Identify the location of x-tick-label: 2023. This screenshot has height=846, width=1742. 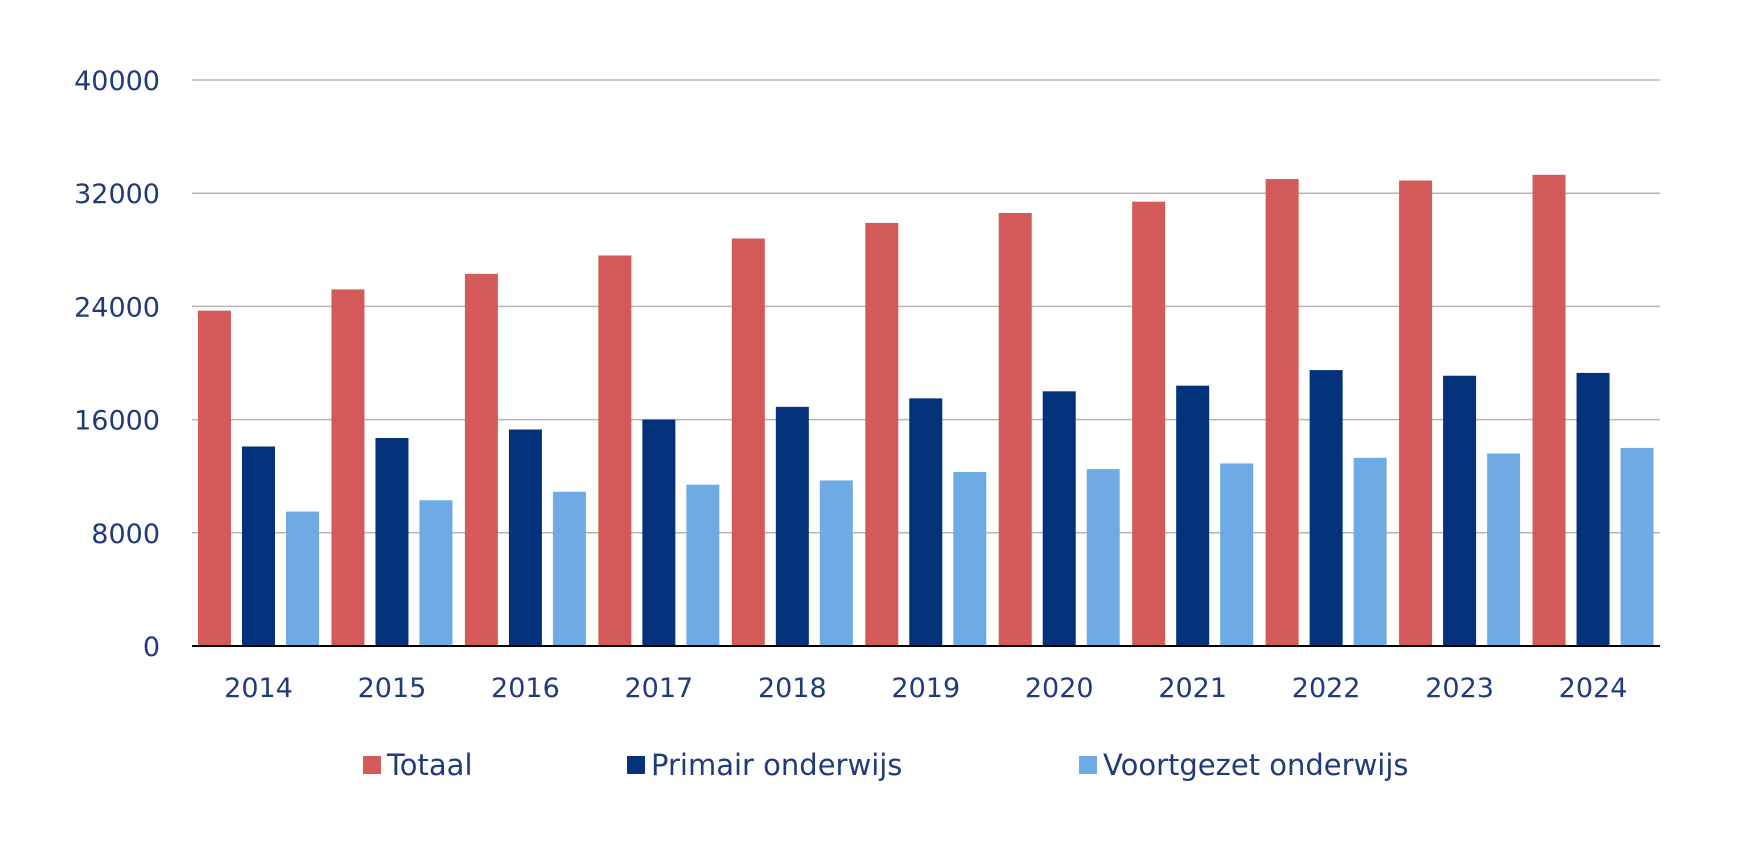
(1459, 688).